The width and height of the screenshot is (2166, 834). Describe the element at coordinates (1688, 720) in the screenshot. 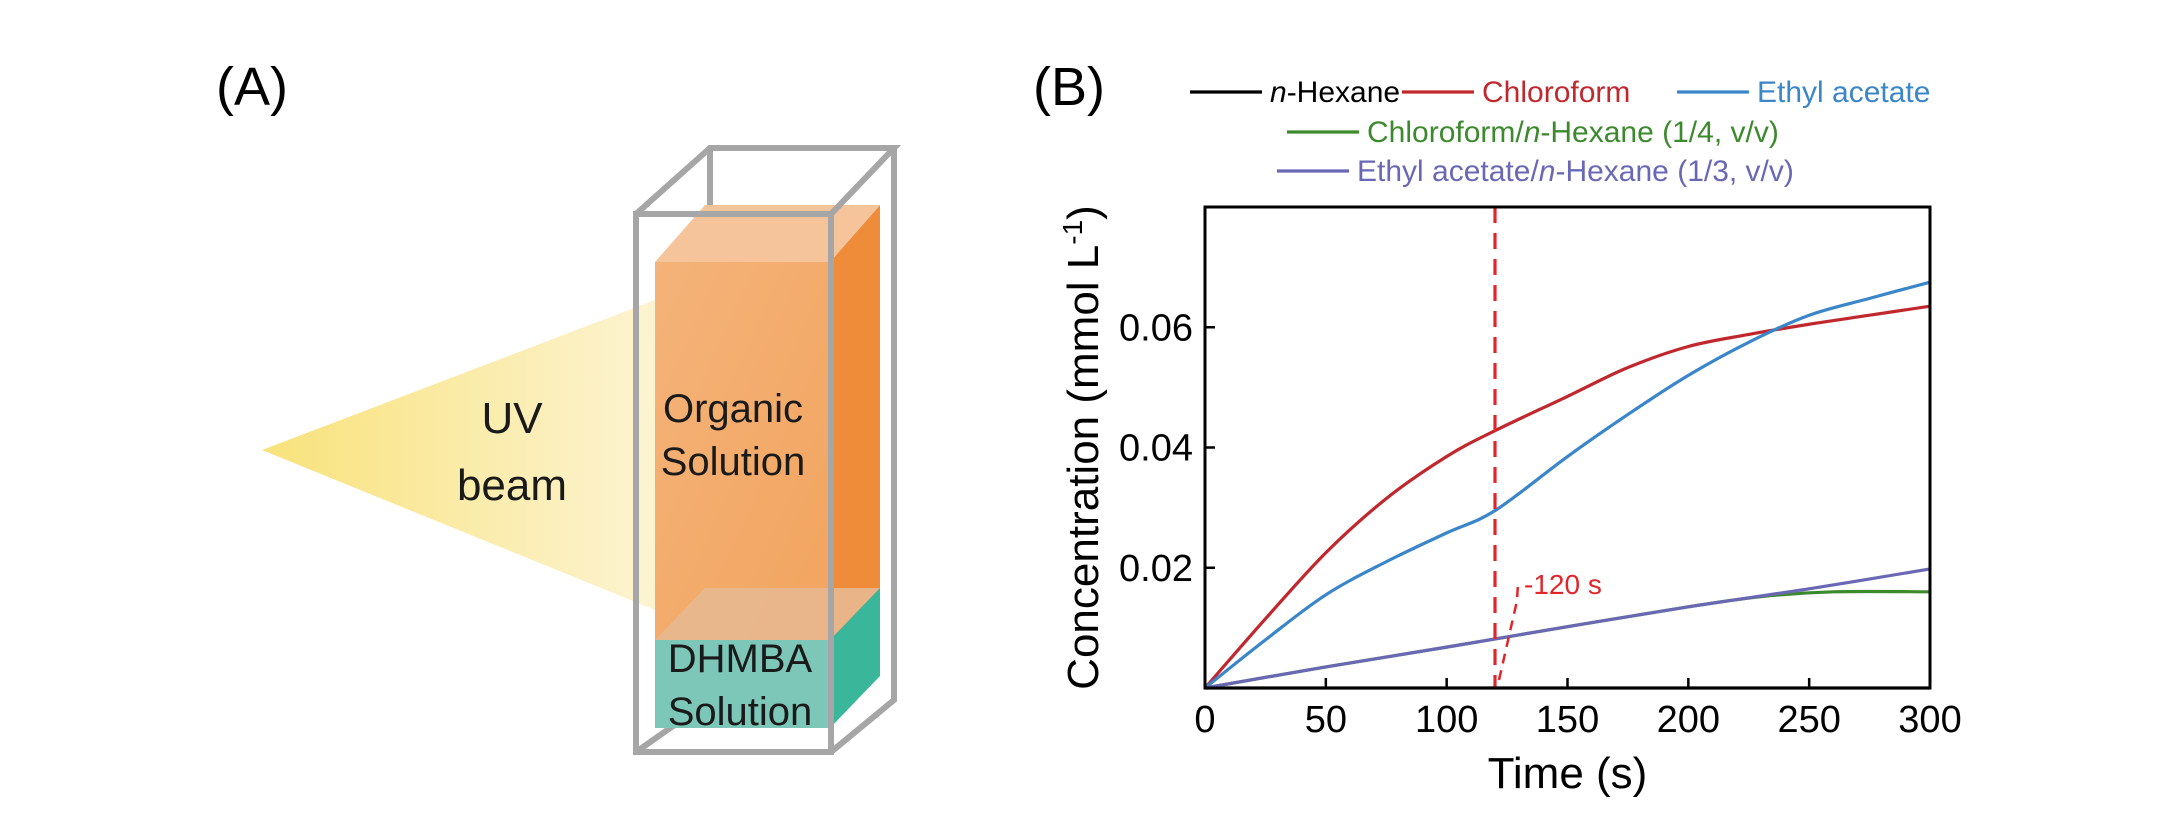

I see `x-tick-label: 200` at that location.